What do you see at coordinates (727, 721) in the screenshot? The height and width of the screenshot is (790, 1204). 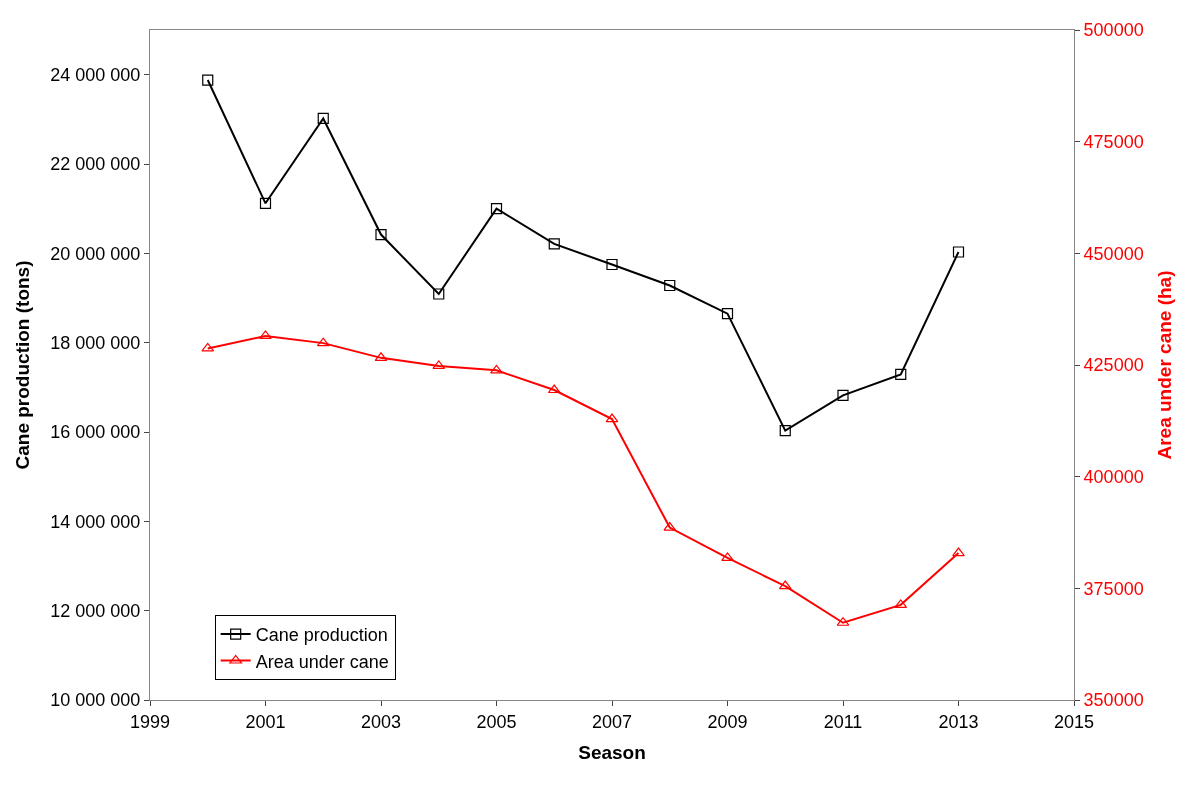 I see `x-tick-label: 2009` at bounding box center [727, 721].